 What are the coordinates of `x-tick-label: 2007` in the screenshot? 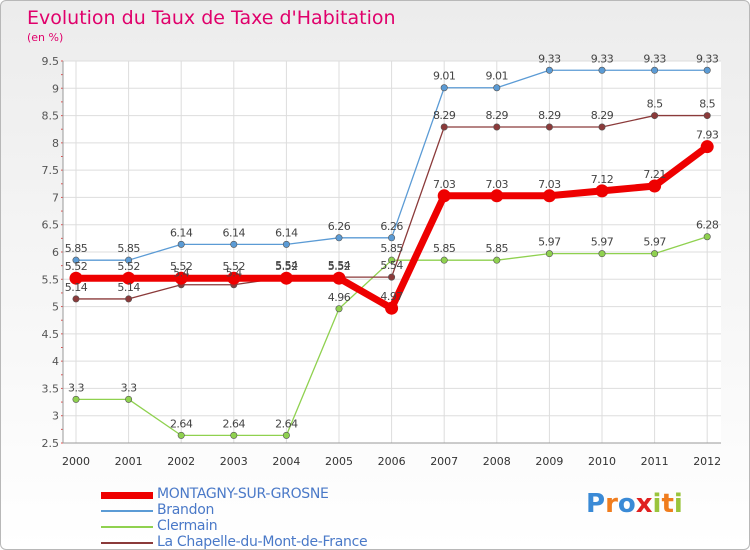 It's located at (444, 461).